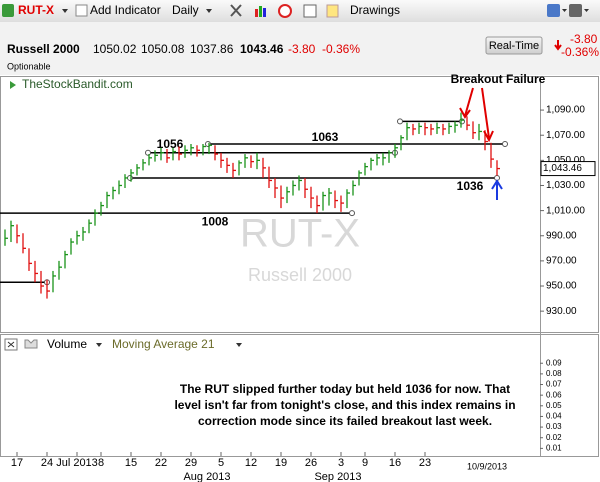 The image size is (600, 482). I want to click on y-tick-label: 1,090.00, so click(565, 110).